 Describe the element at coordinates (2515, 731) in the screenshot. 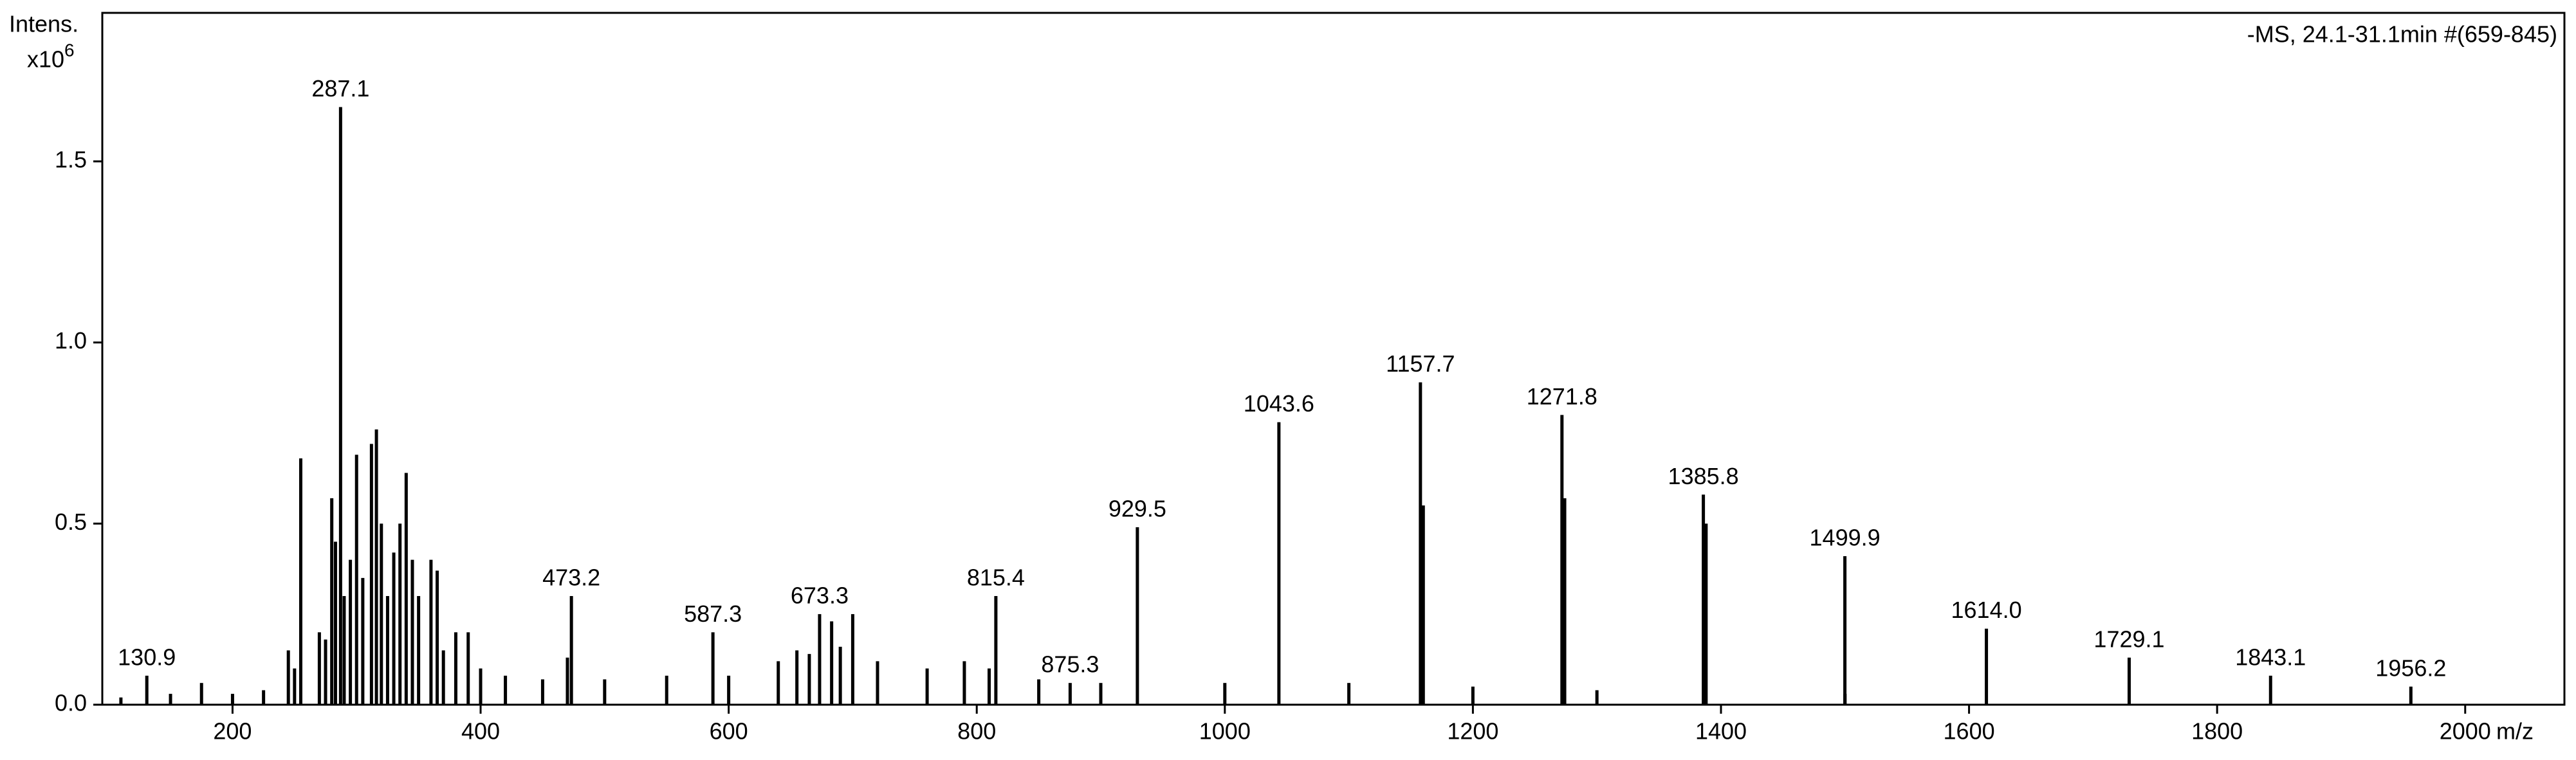

I see `x-axis-label: m/z` at that location.